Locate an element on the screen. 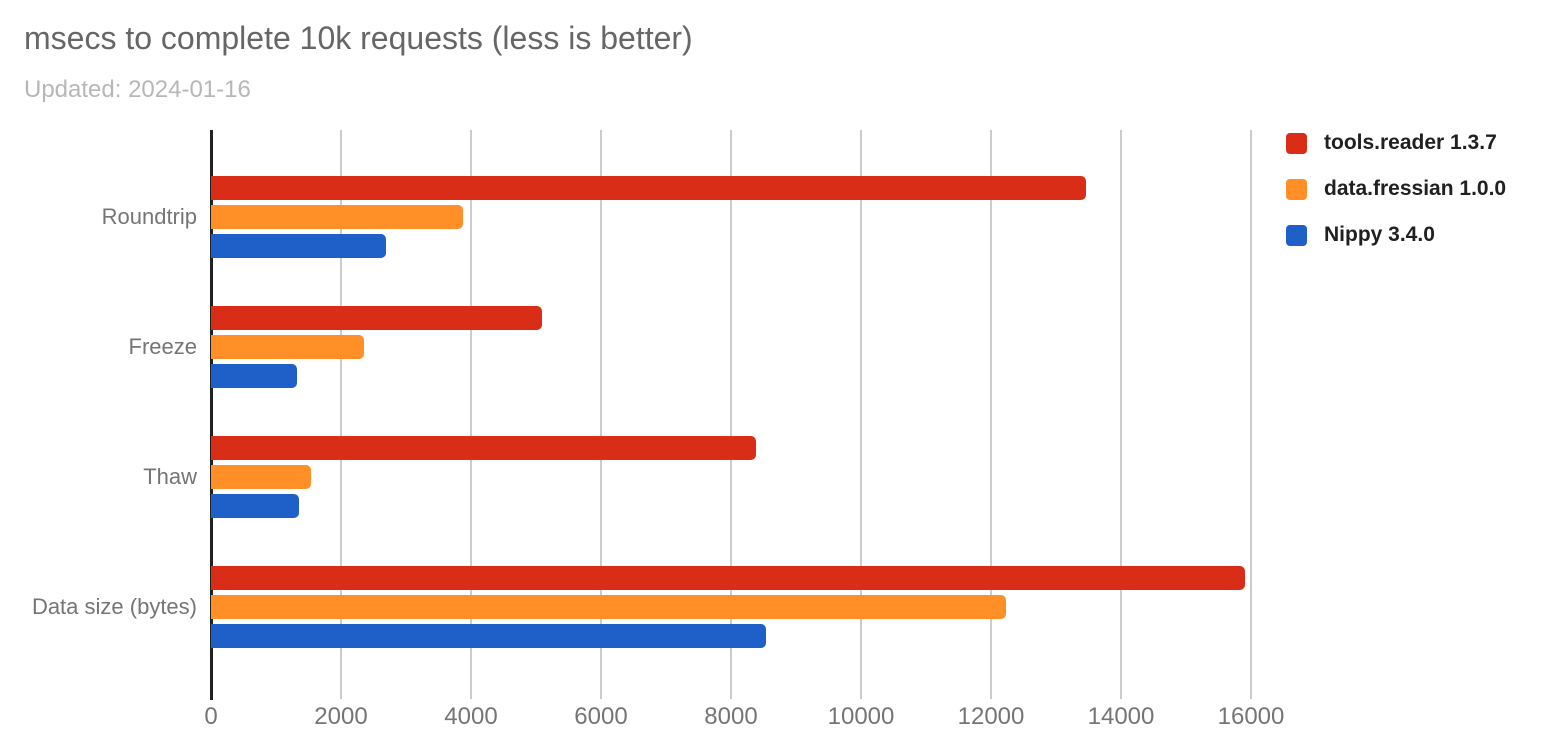 The width and height of the screenshot is (1546, 754). legend-item-nippy-3-4-0: Nippy 3.4.0 is located at coordinates (1396, 235).